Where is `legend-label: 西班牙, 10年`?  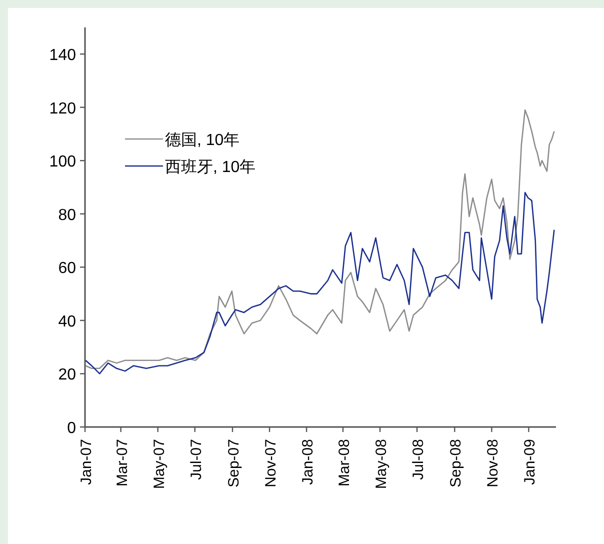 legend-label: 西班牙, 10年 is located at coordinates (210, 167).